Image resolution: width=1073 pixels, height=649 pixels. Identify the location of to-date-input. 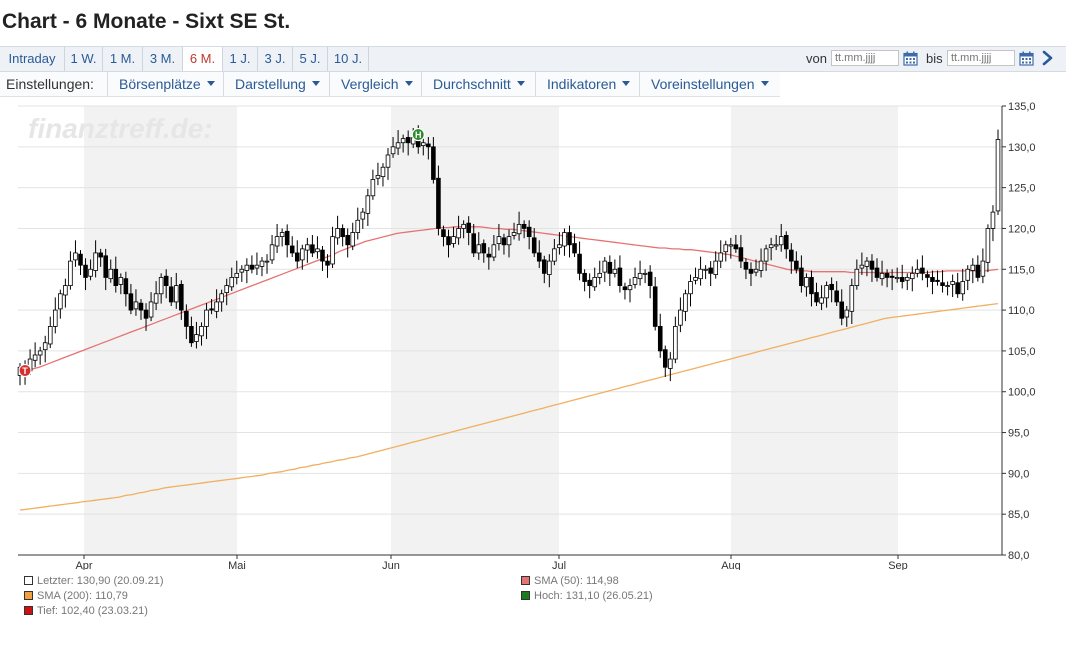
(981, 58).